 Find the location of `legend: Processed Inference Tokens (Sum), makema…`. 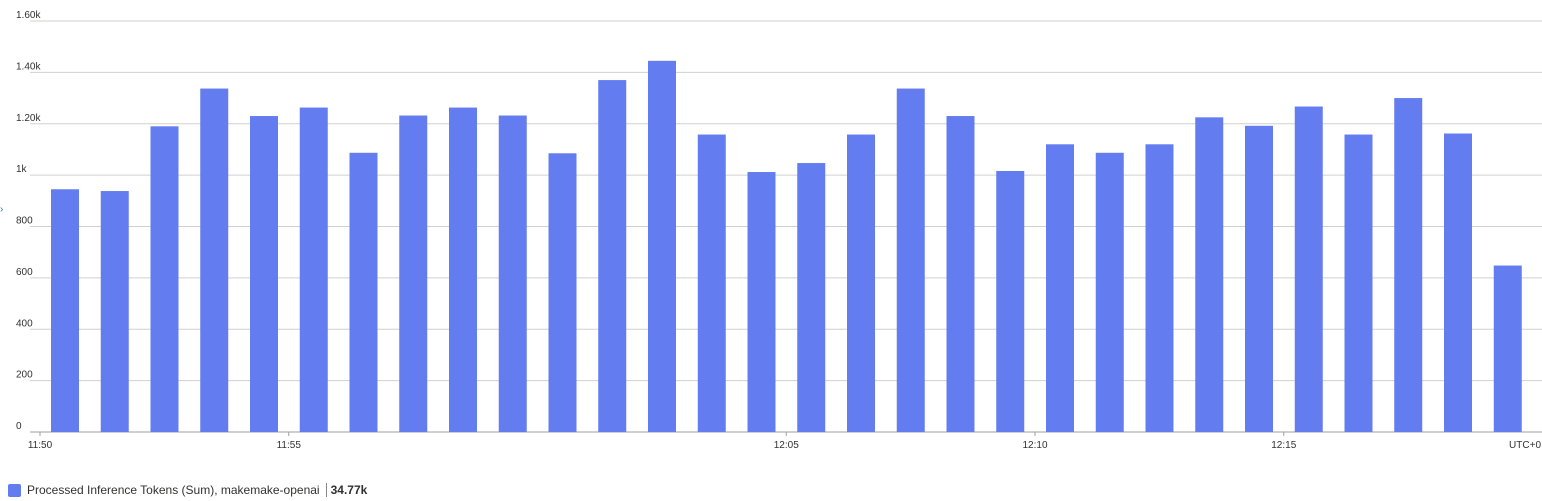

legend: Processed Inference Tokens (Sum), makema… is located at coordinates (187, 490).